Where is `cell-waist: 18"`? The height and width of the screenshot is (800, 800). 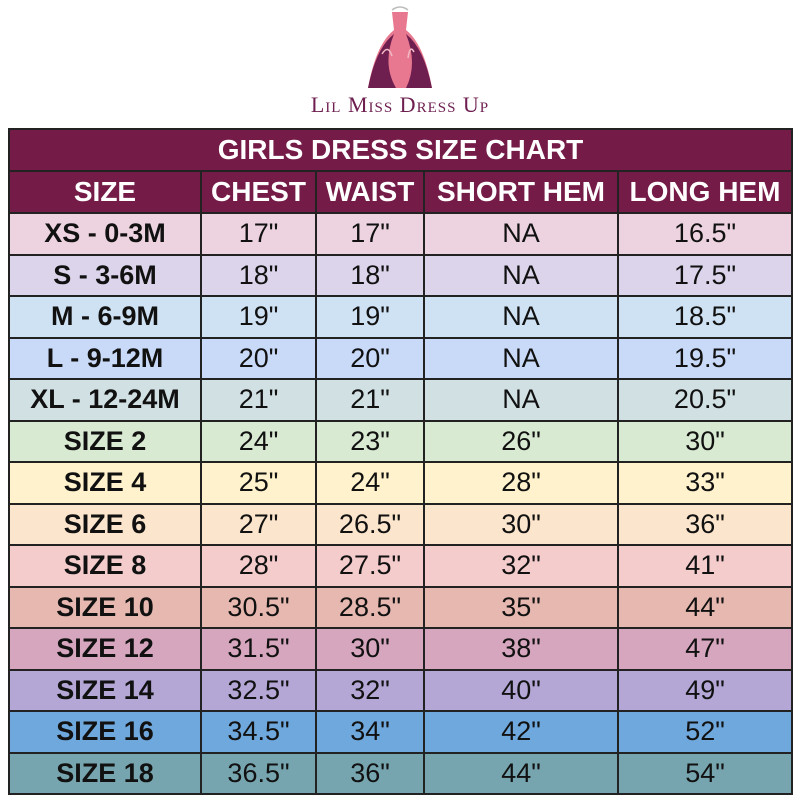
cell-waist: 18" is located at coordinates (370, 275).